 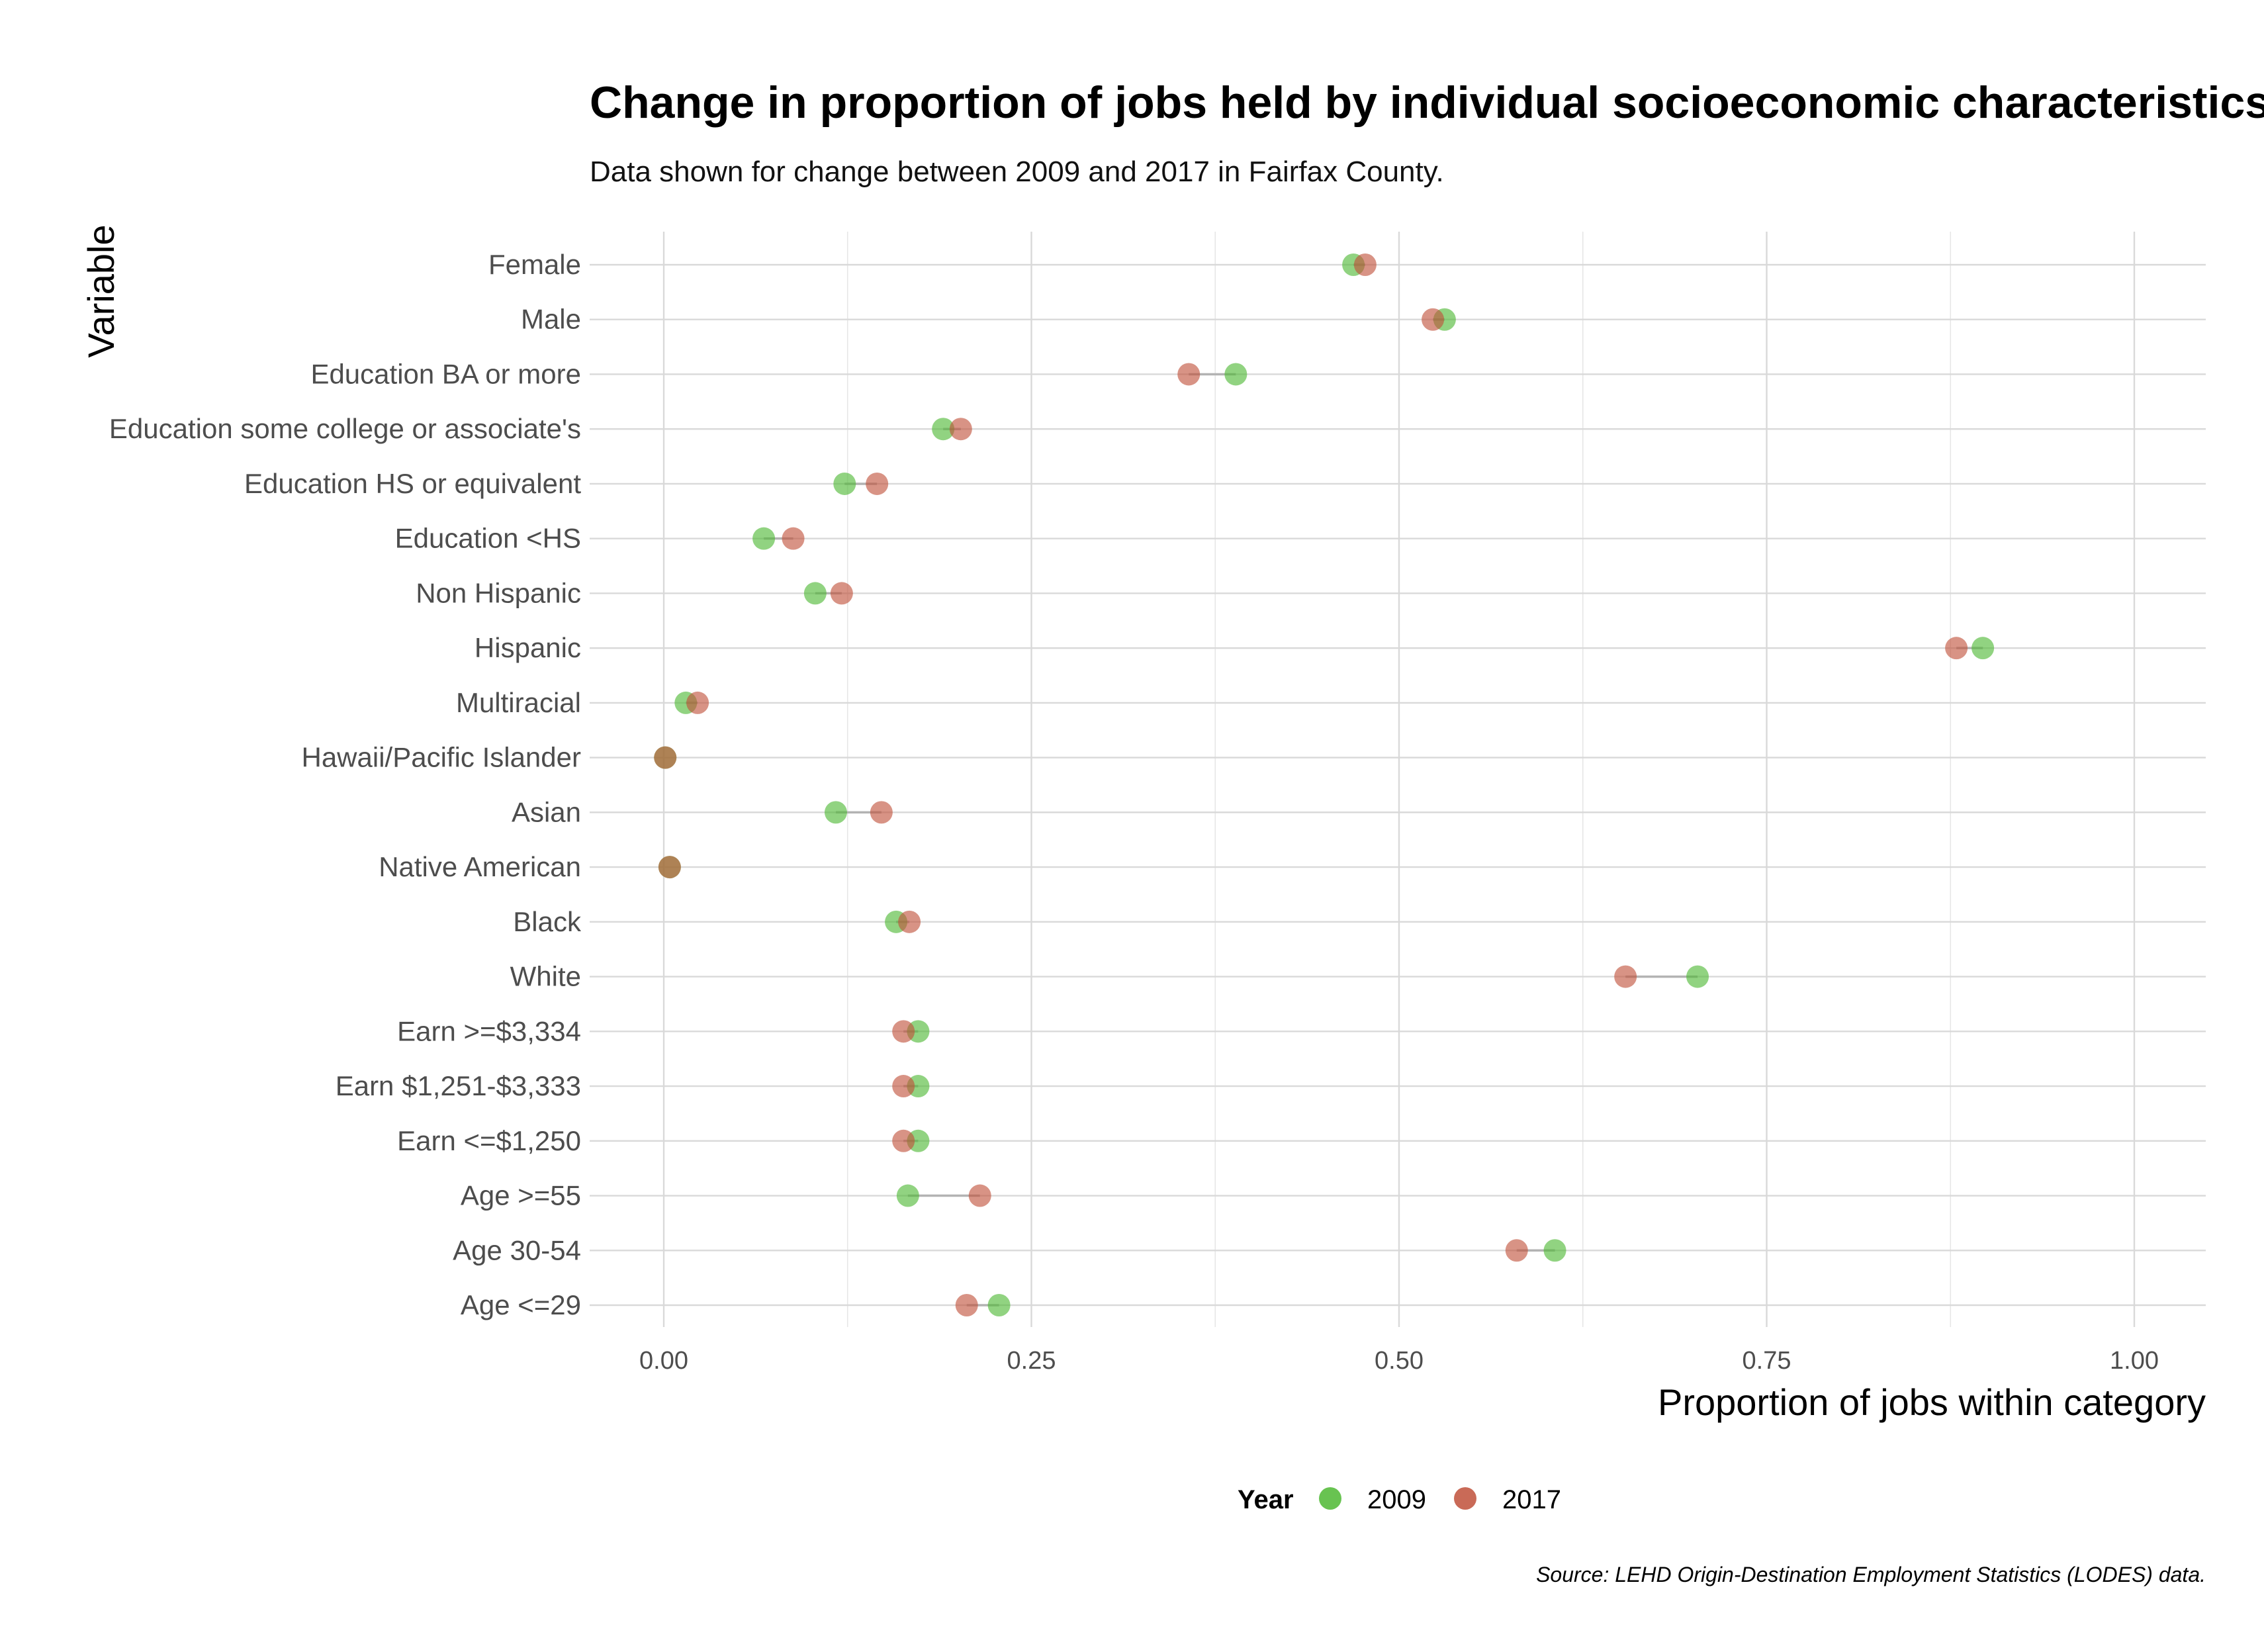 What do you see at coordinates (480, 866) in the screenshot?
I see `y-tick-label: Native American` at bounding box center [480, 866].